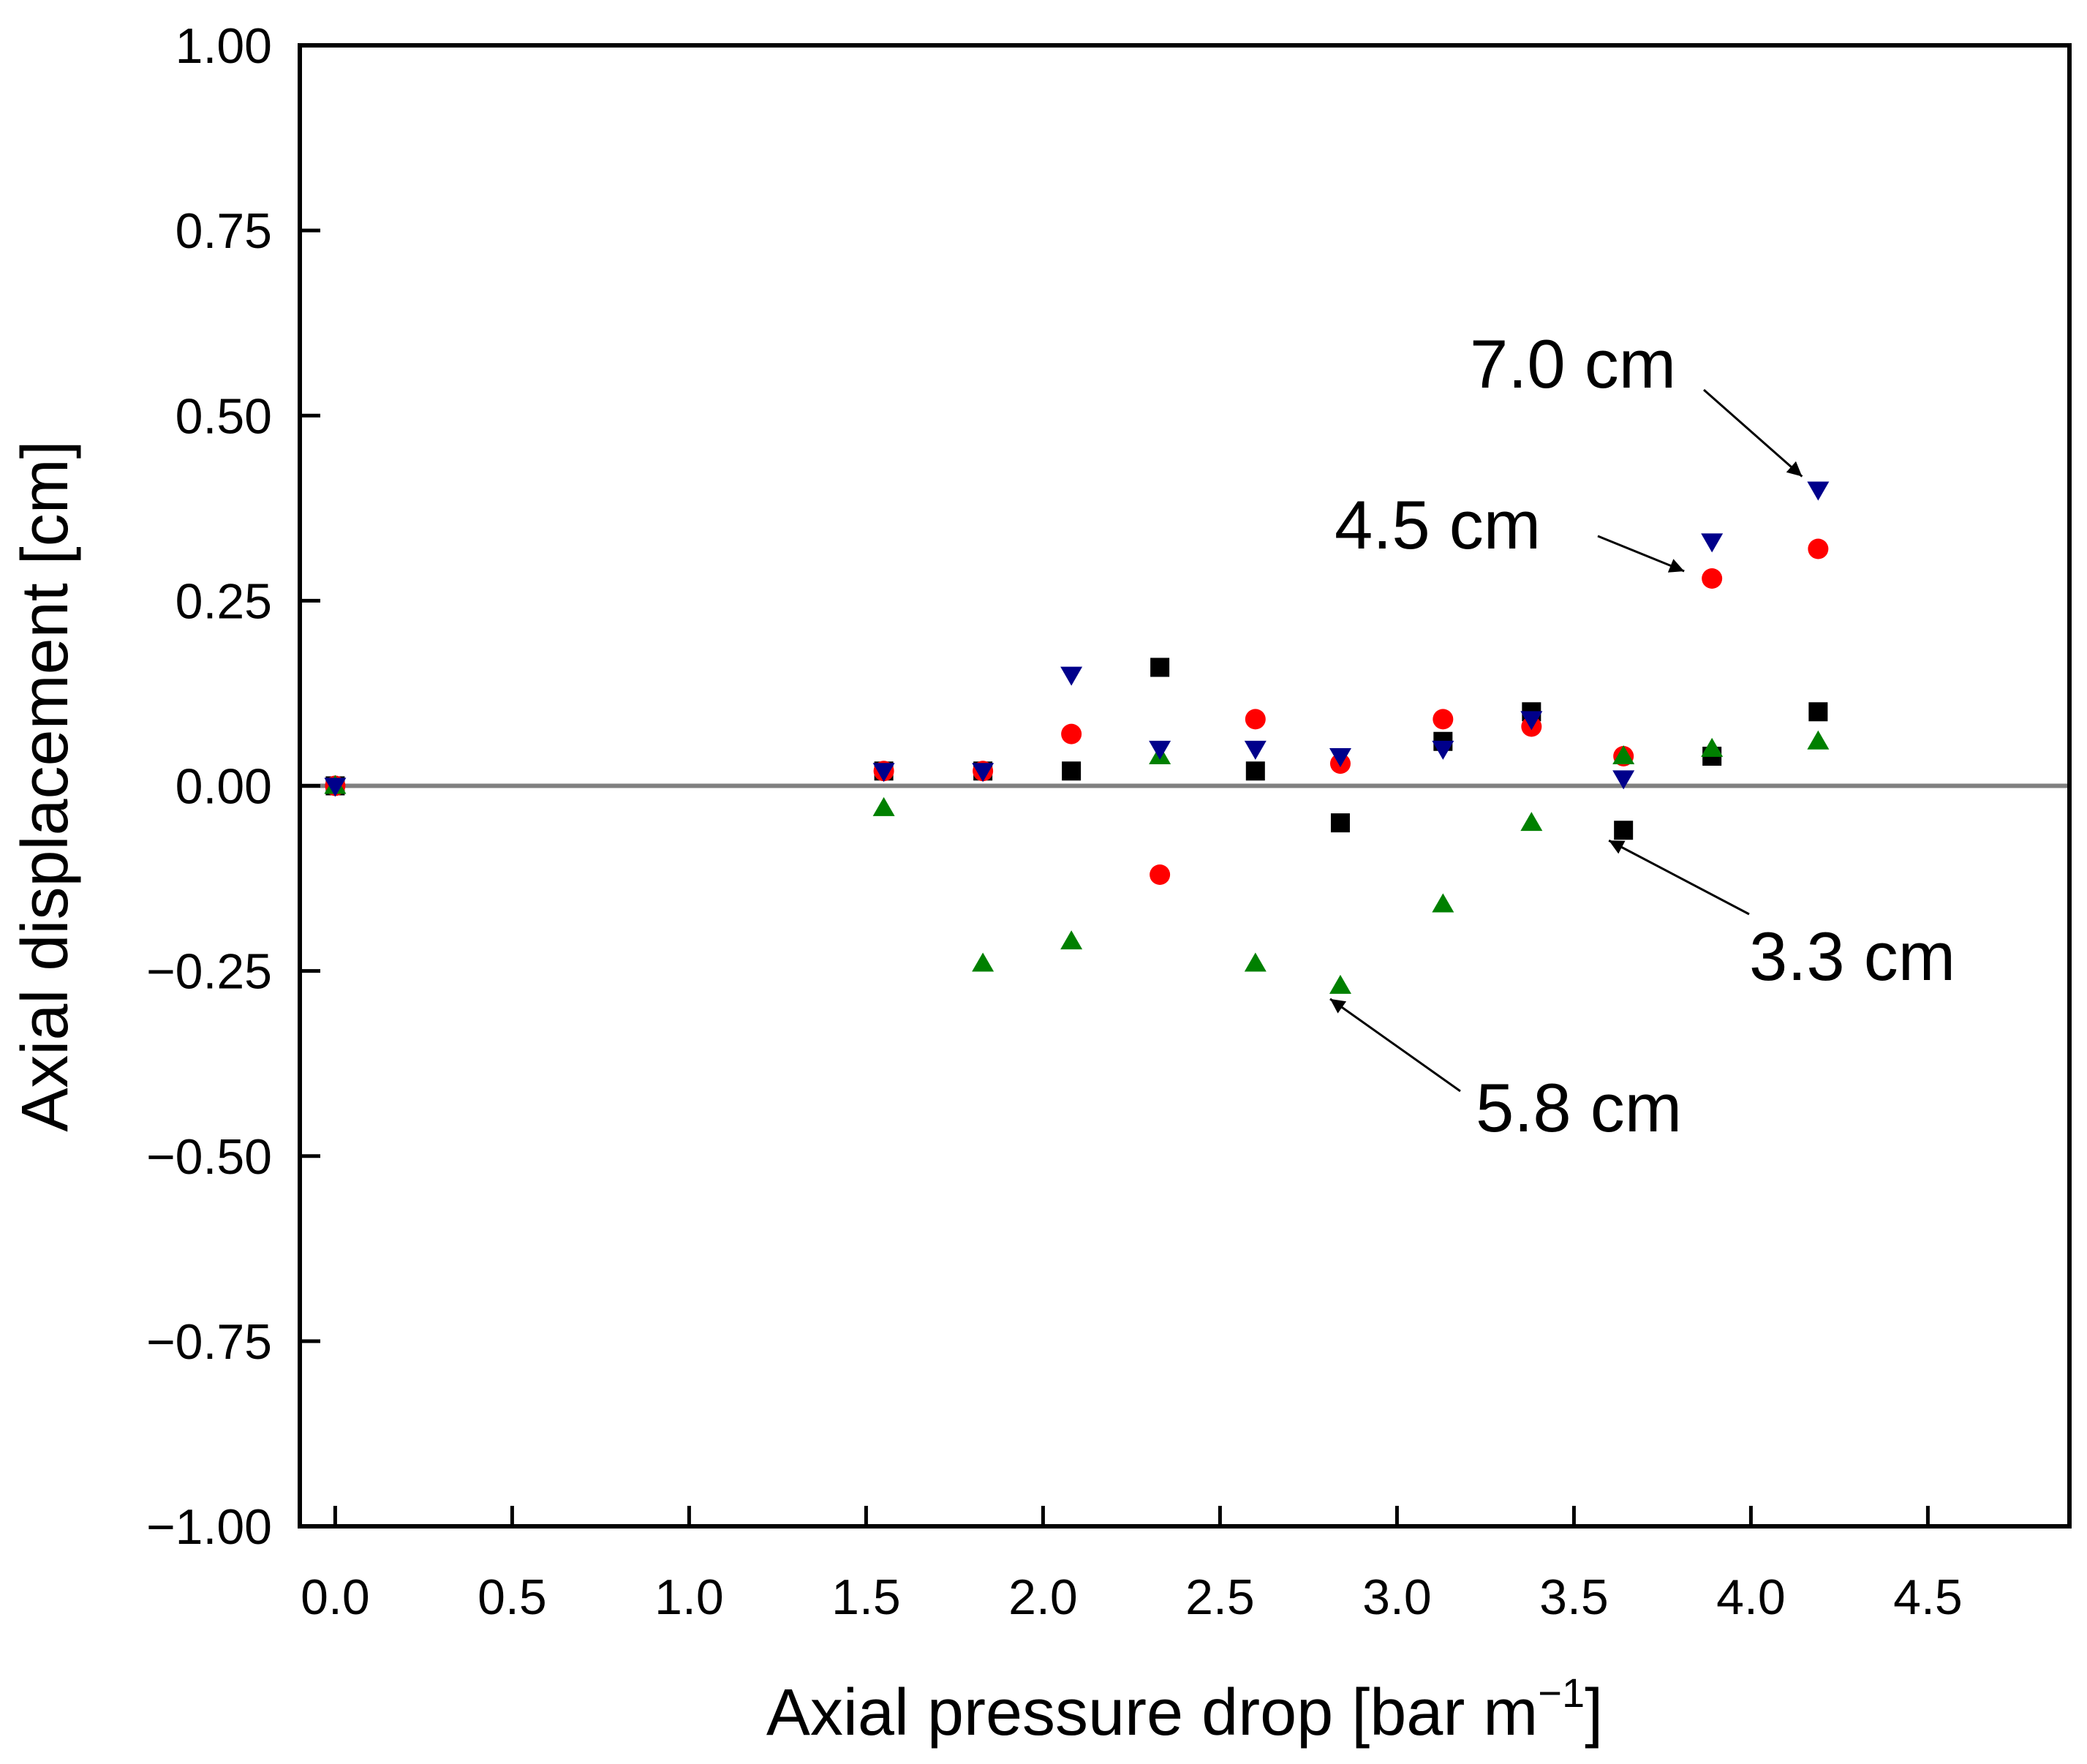 The image size is (2087, 1764). What do you see at coordinates (1043, 1597) in the screenshot?
I see `x-tick-label: 2.0` at bounding box center [1043, 1597].